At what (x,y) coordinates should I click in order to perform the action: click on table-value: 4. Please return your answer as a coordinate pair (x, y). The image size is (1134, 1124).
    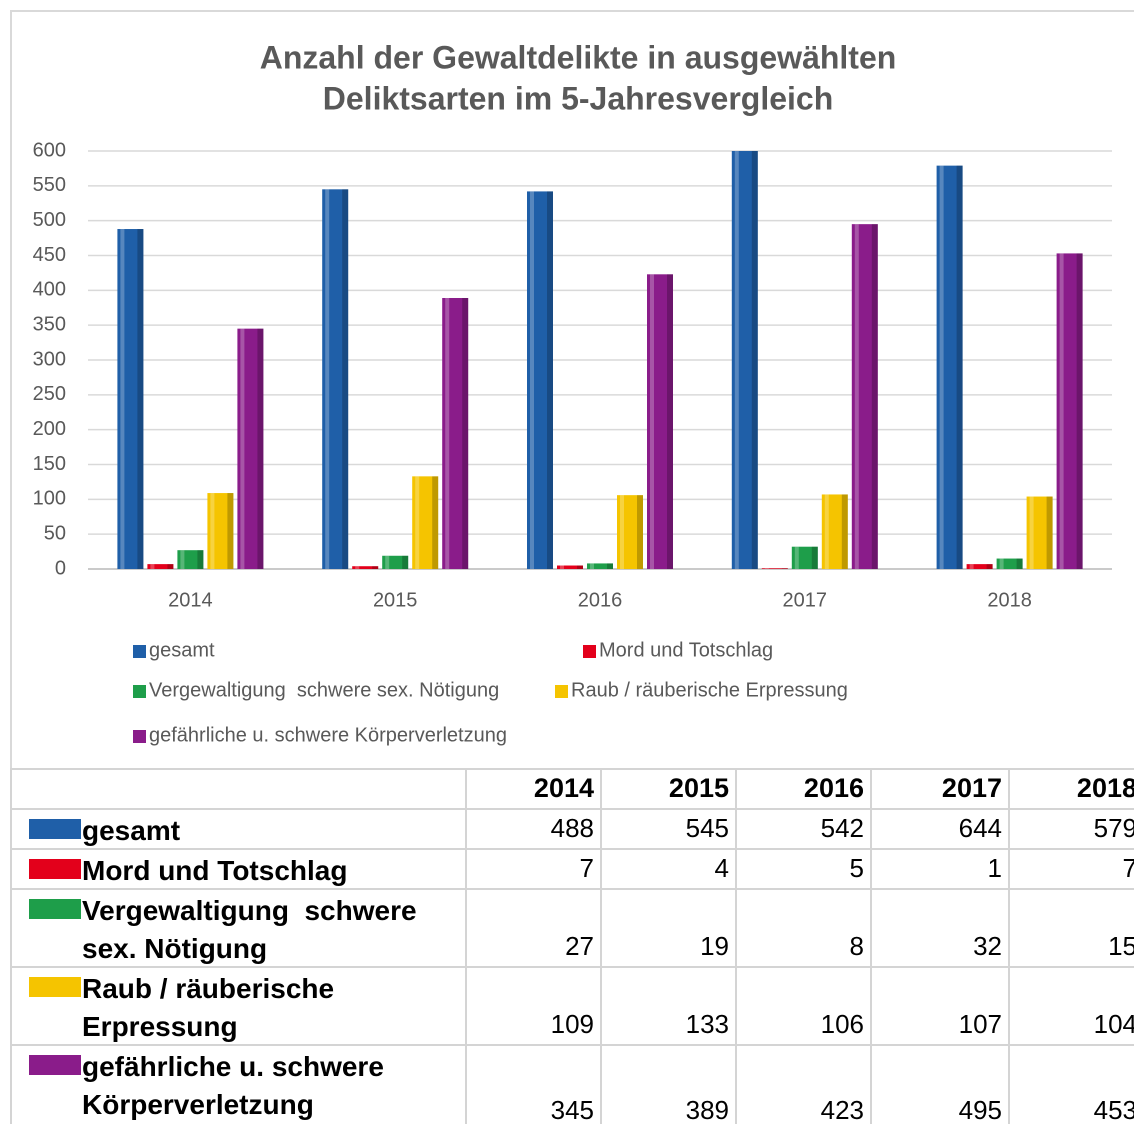
    Looking at the image, I should click on (668, 869).